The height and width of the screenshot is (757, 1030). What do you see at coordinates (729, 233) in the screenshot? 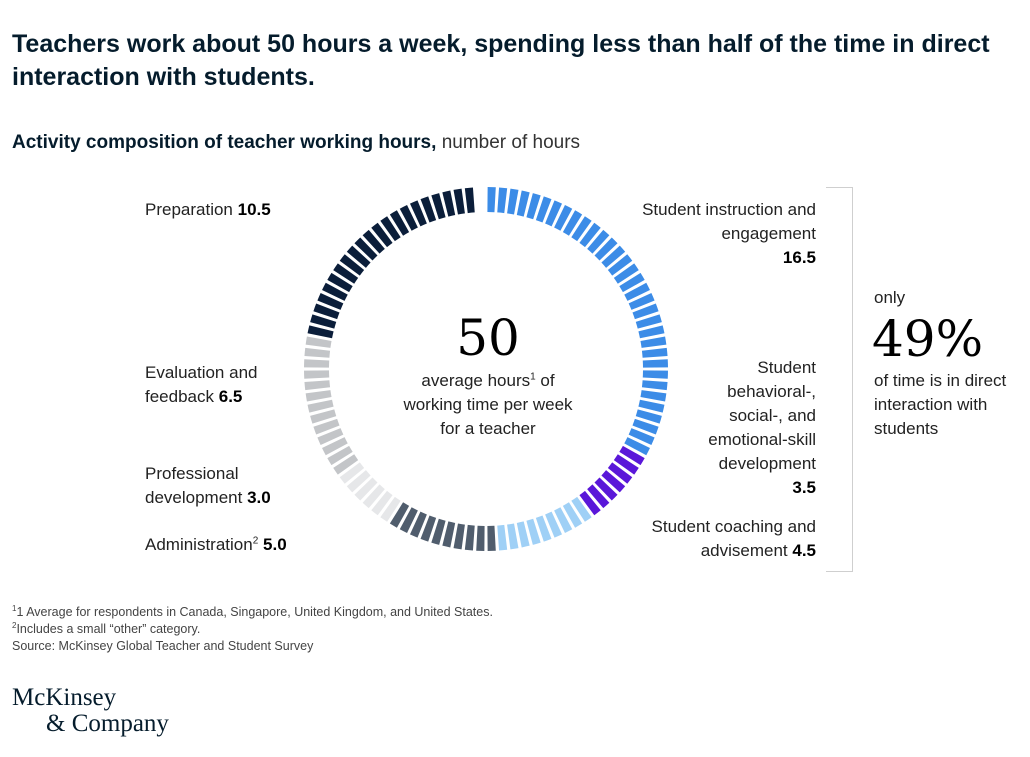
I see `label-student-instruction: Student instruction and engagement 16.5` at bounding box center [729, 233].